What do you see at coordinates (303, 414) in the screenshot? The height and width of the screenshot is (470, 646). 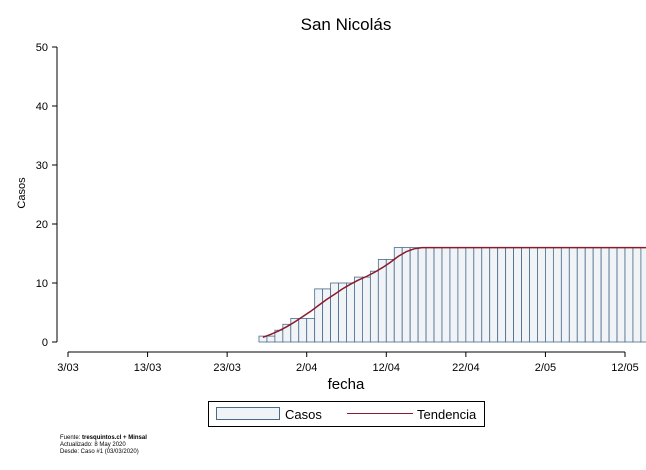 I see `legend-label-casos: Casos` at bounding box center [303, 414].